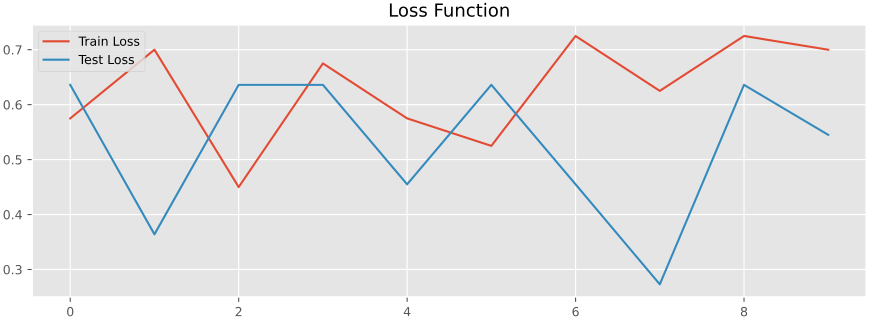  Describe the element at coordinates (13, 269) in the screenshot. I see `y-tick-label: 0.3` at that location.